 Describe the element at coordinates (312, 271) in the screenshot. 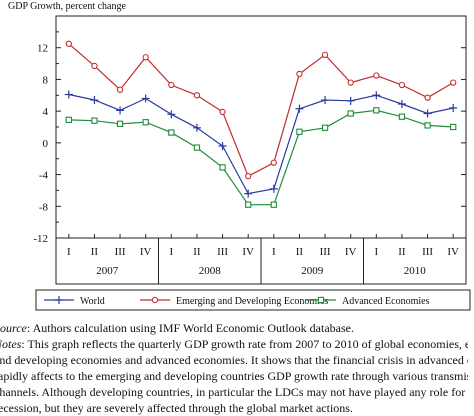

I see `year-label: 2009` at that location.